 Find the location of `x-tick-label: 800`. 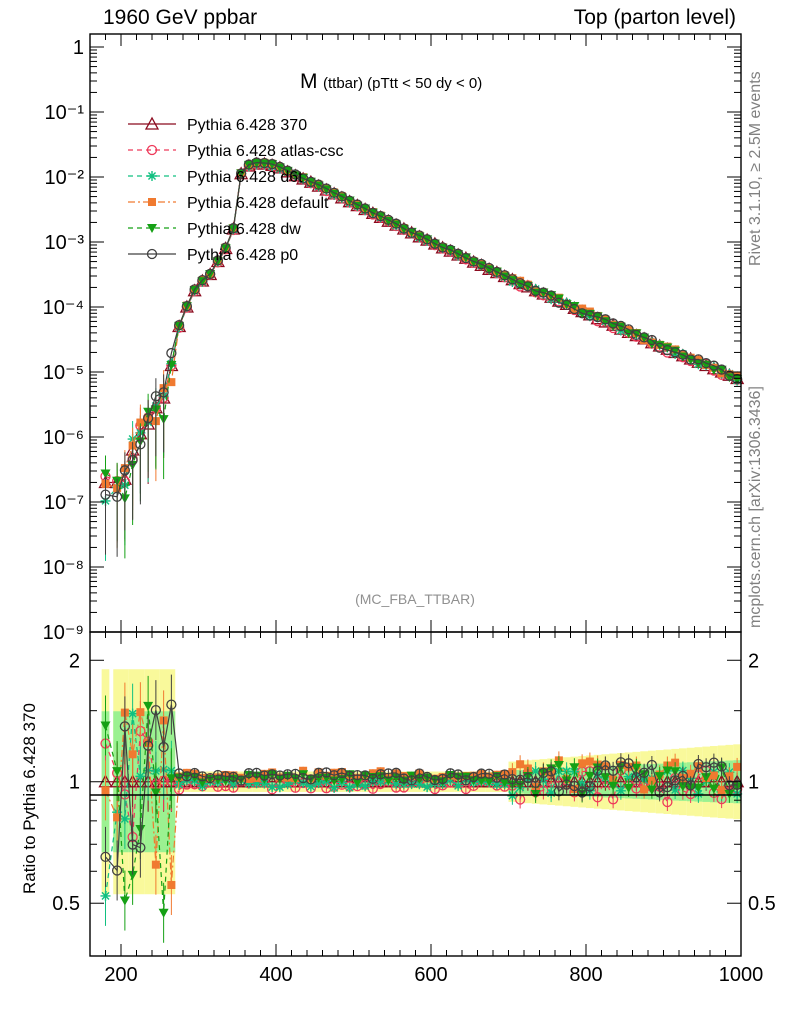

x-tick-label: 800 is located at coordinates (585, 975).